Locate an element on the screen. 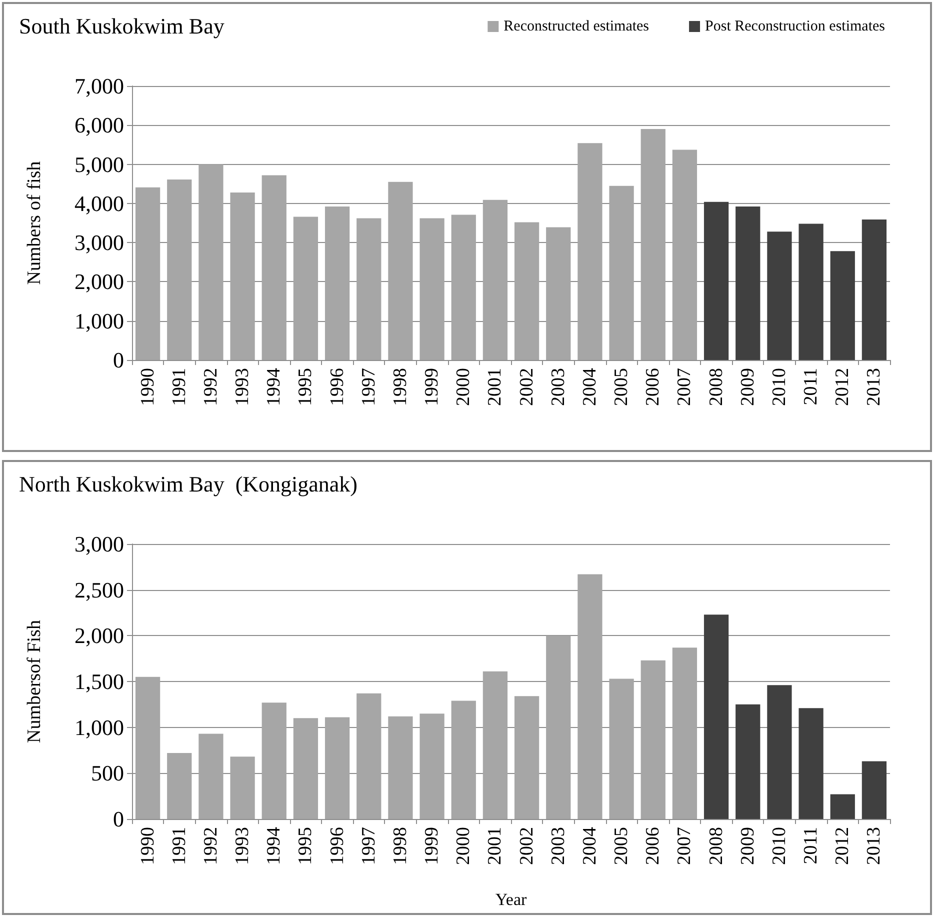  y-tick-label: 5,000 is located at coordinates (99, 164).